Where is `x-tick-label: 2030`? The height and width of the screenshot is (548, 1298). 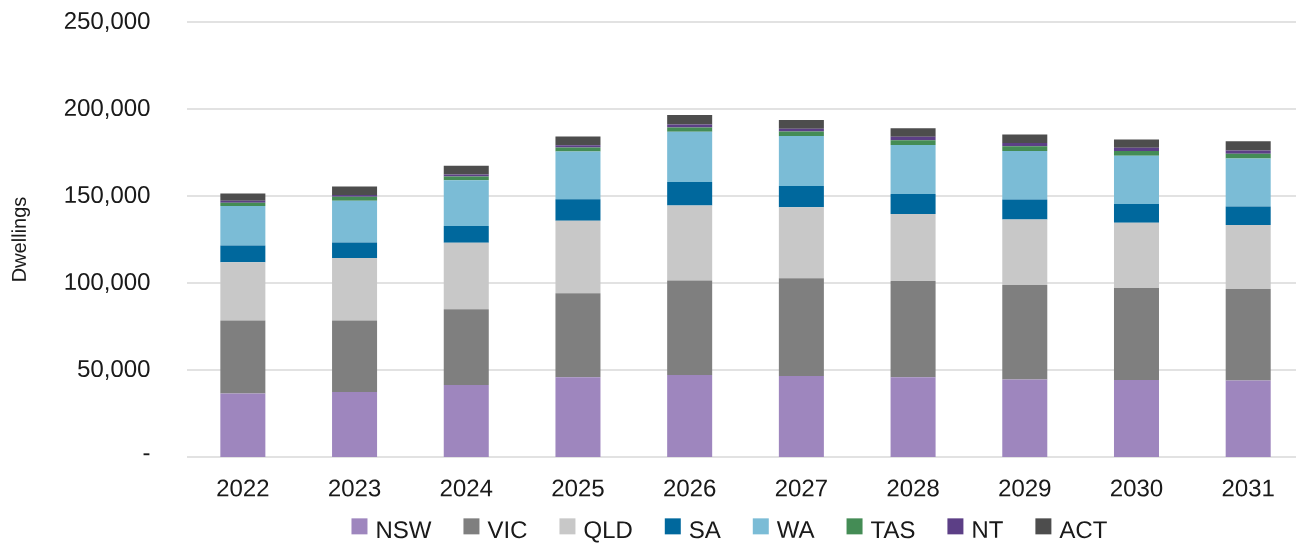 x-tick-label: 2030 is located at coordinates (1136, 488).